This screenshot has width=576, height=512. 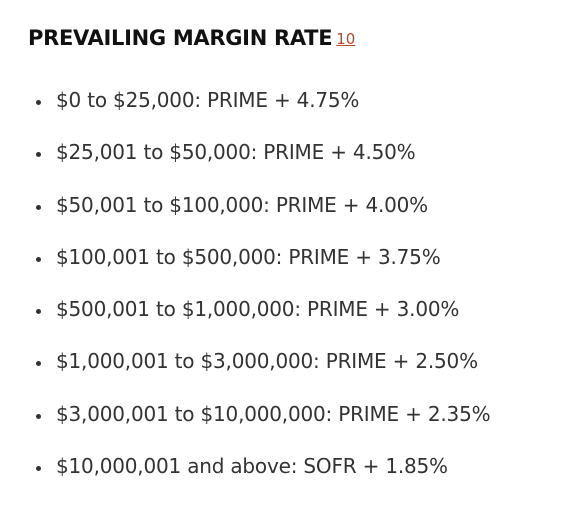 I want to click on list-item: $25,001 to $50,000: PRIME + 4.50%, so click(x=263, y=162).